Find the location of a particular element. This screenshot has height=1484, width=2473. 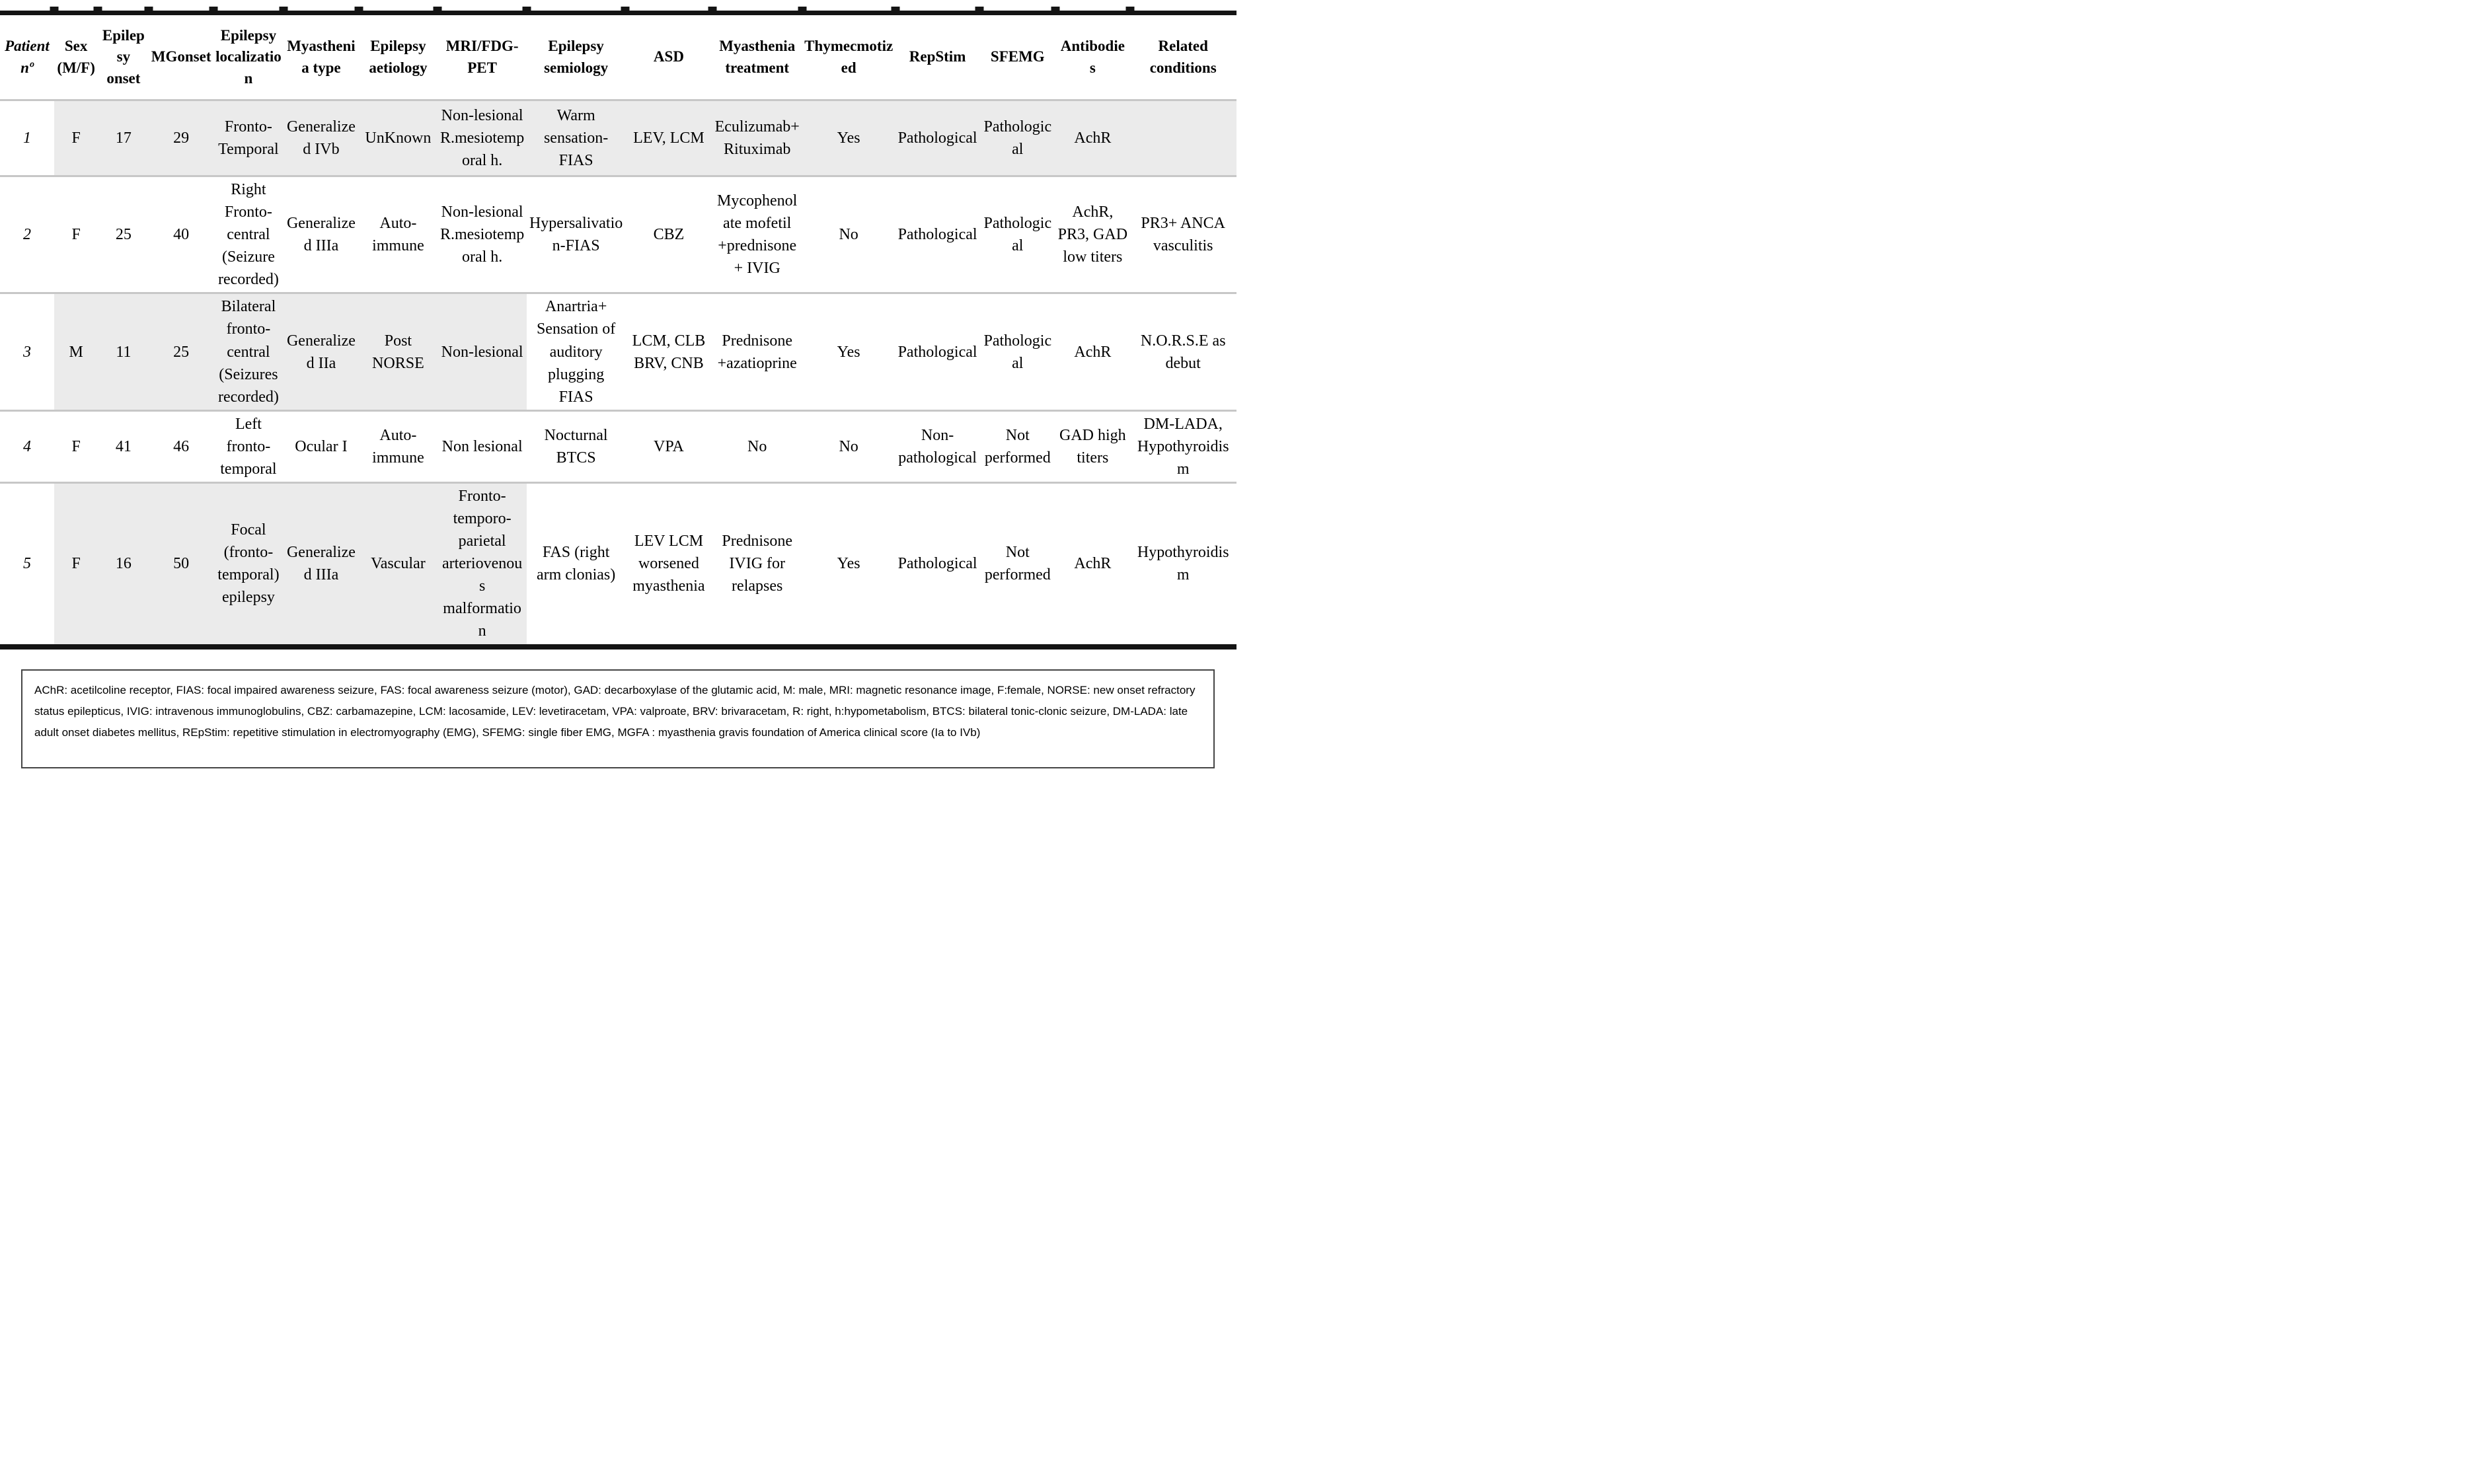

table-cell-epilepsy-localization: Focal (fronto-temporal) epilepsy is located at coordinates (249, 564).